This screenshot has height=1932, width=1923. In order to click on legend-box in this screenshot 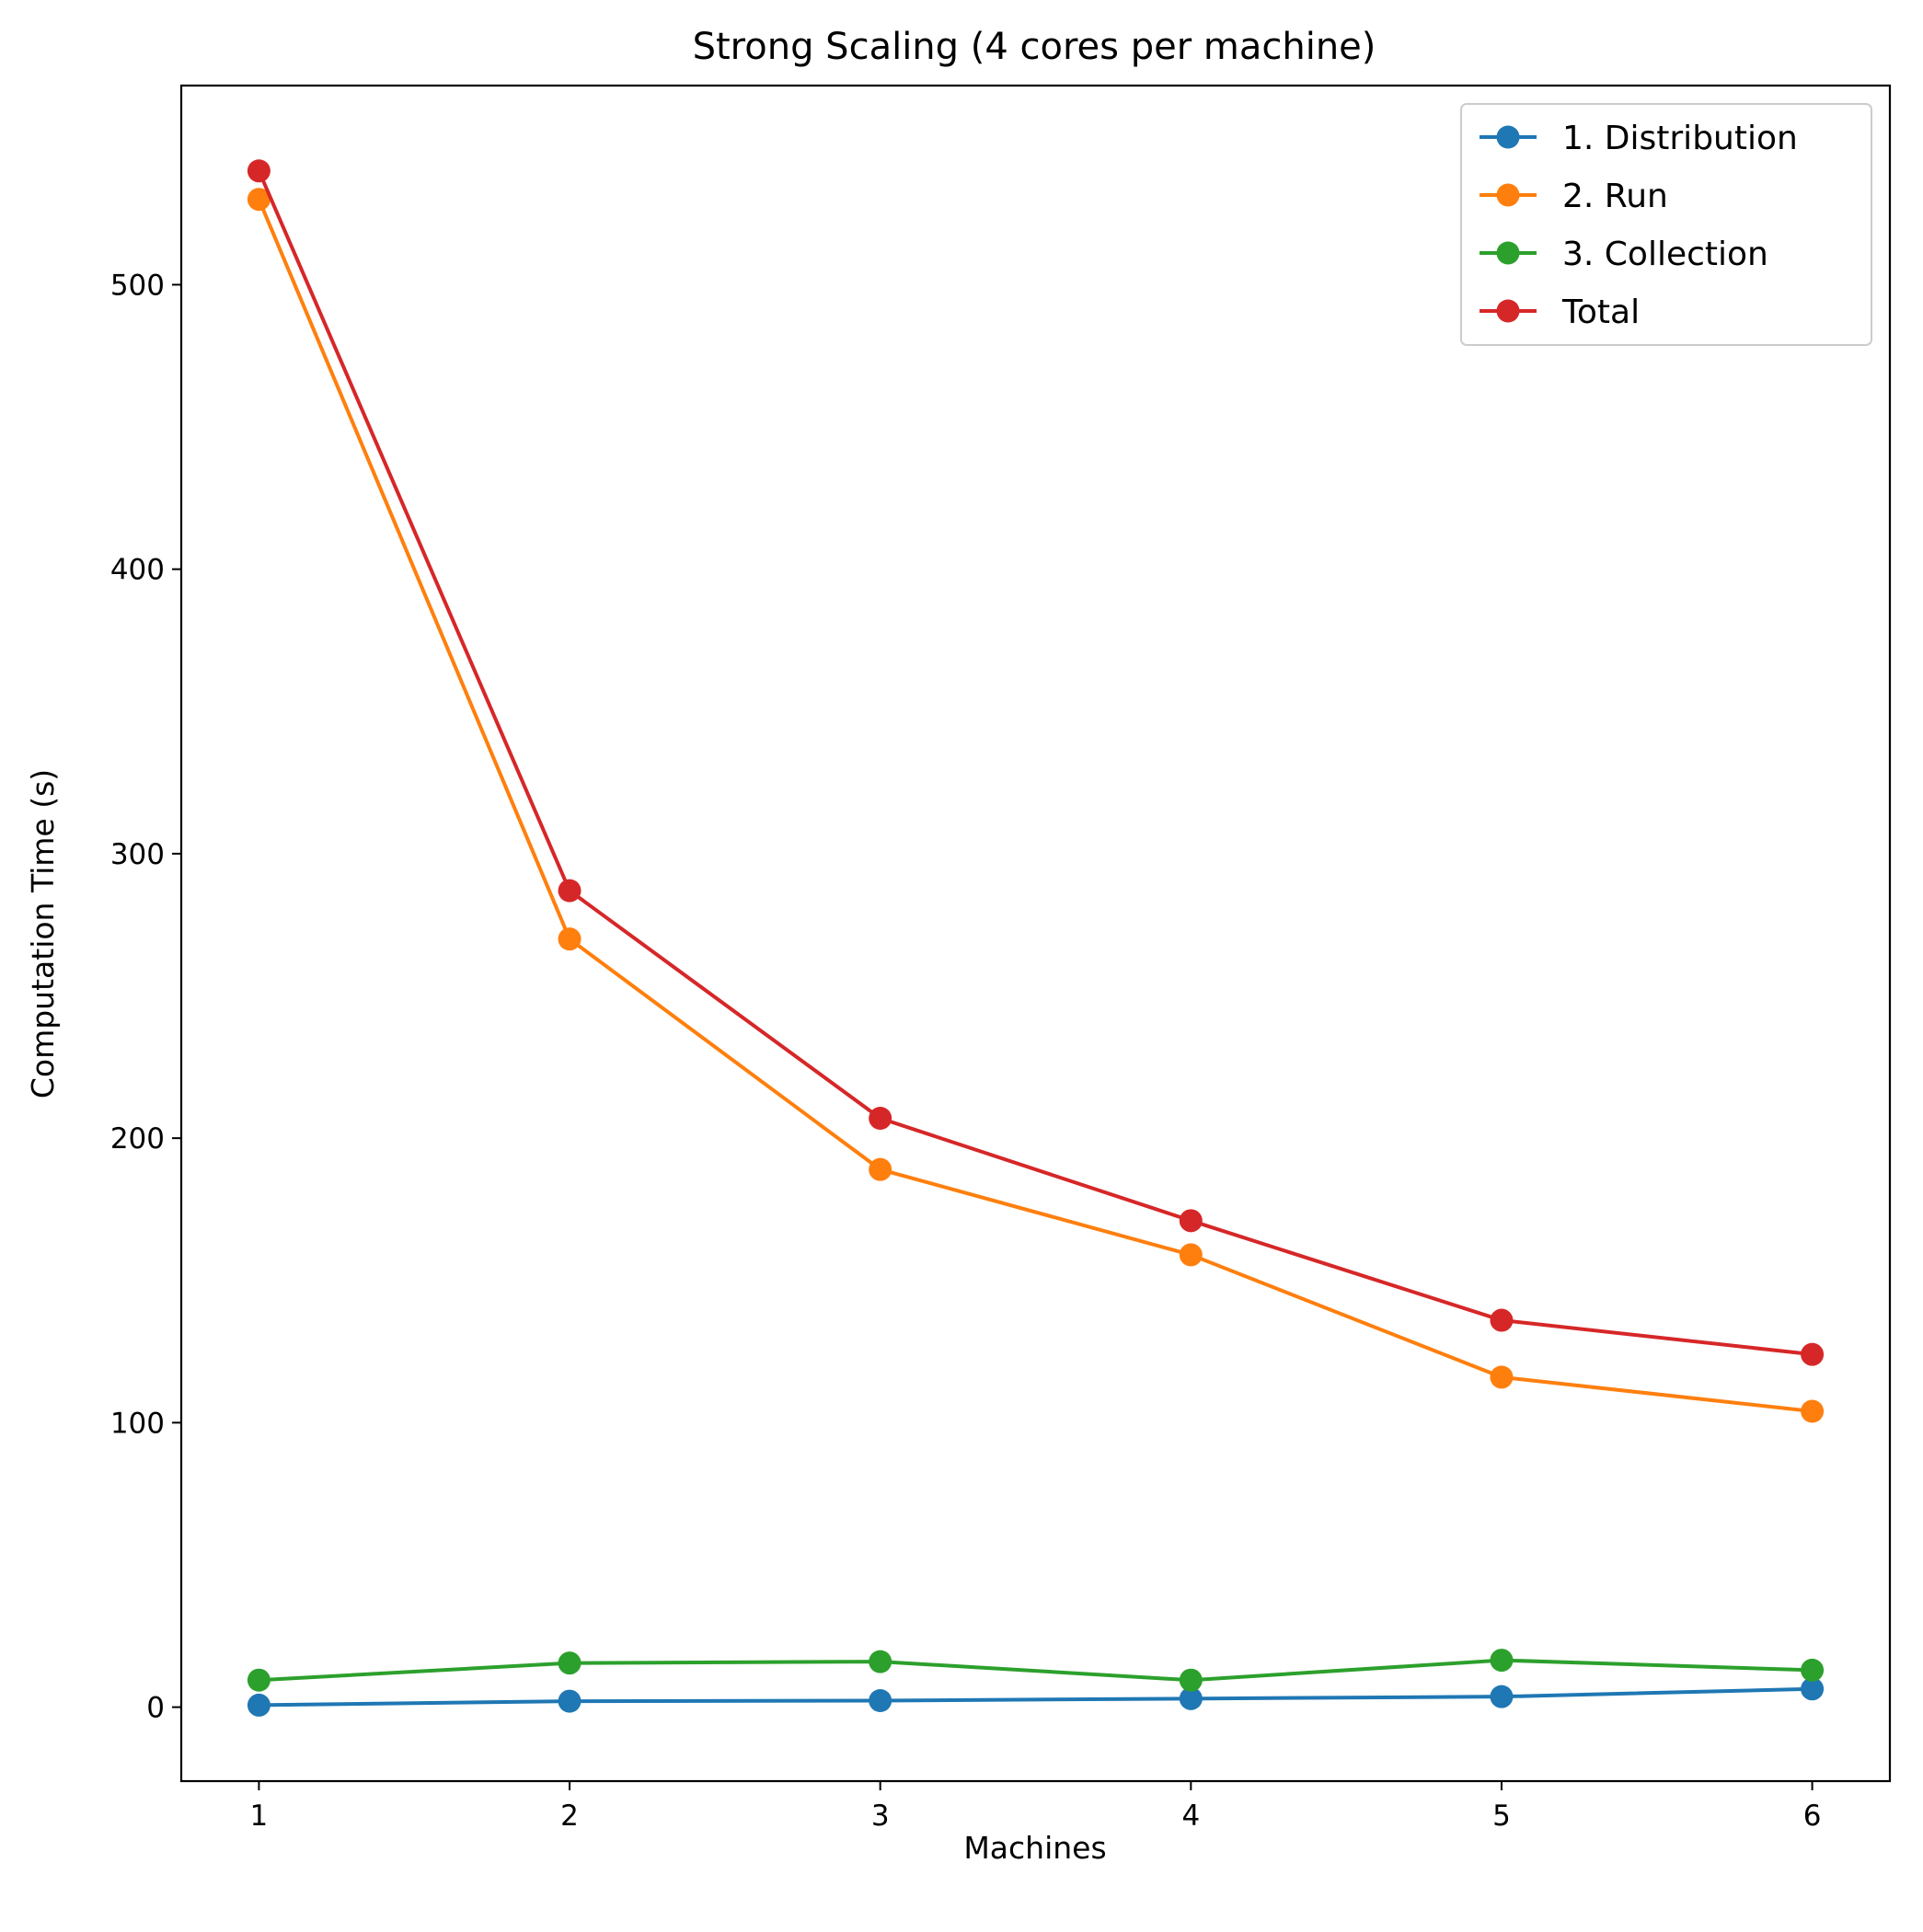, I will do `click(1666, 224)`.